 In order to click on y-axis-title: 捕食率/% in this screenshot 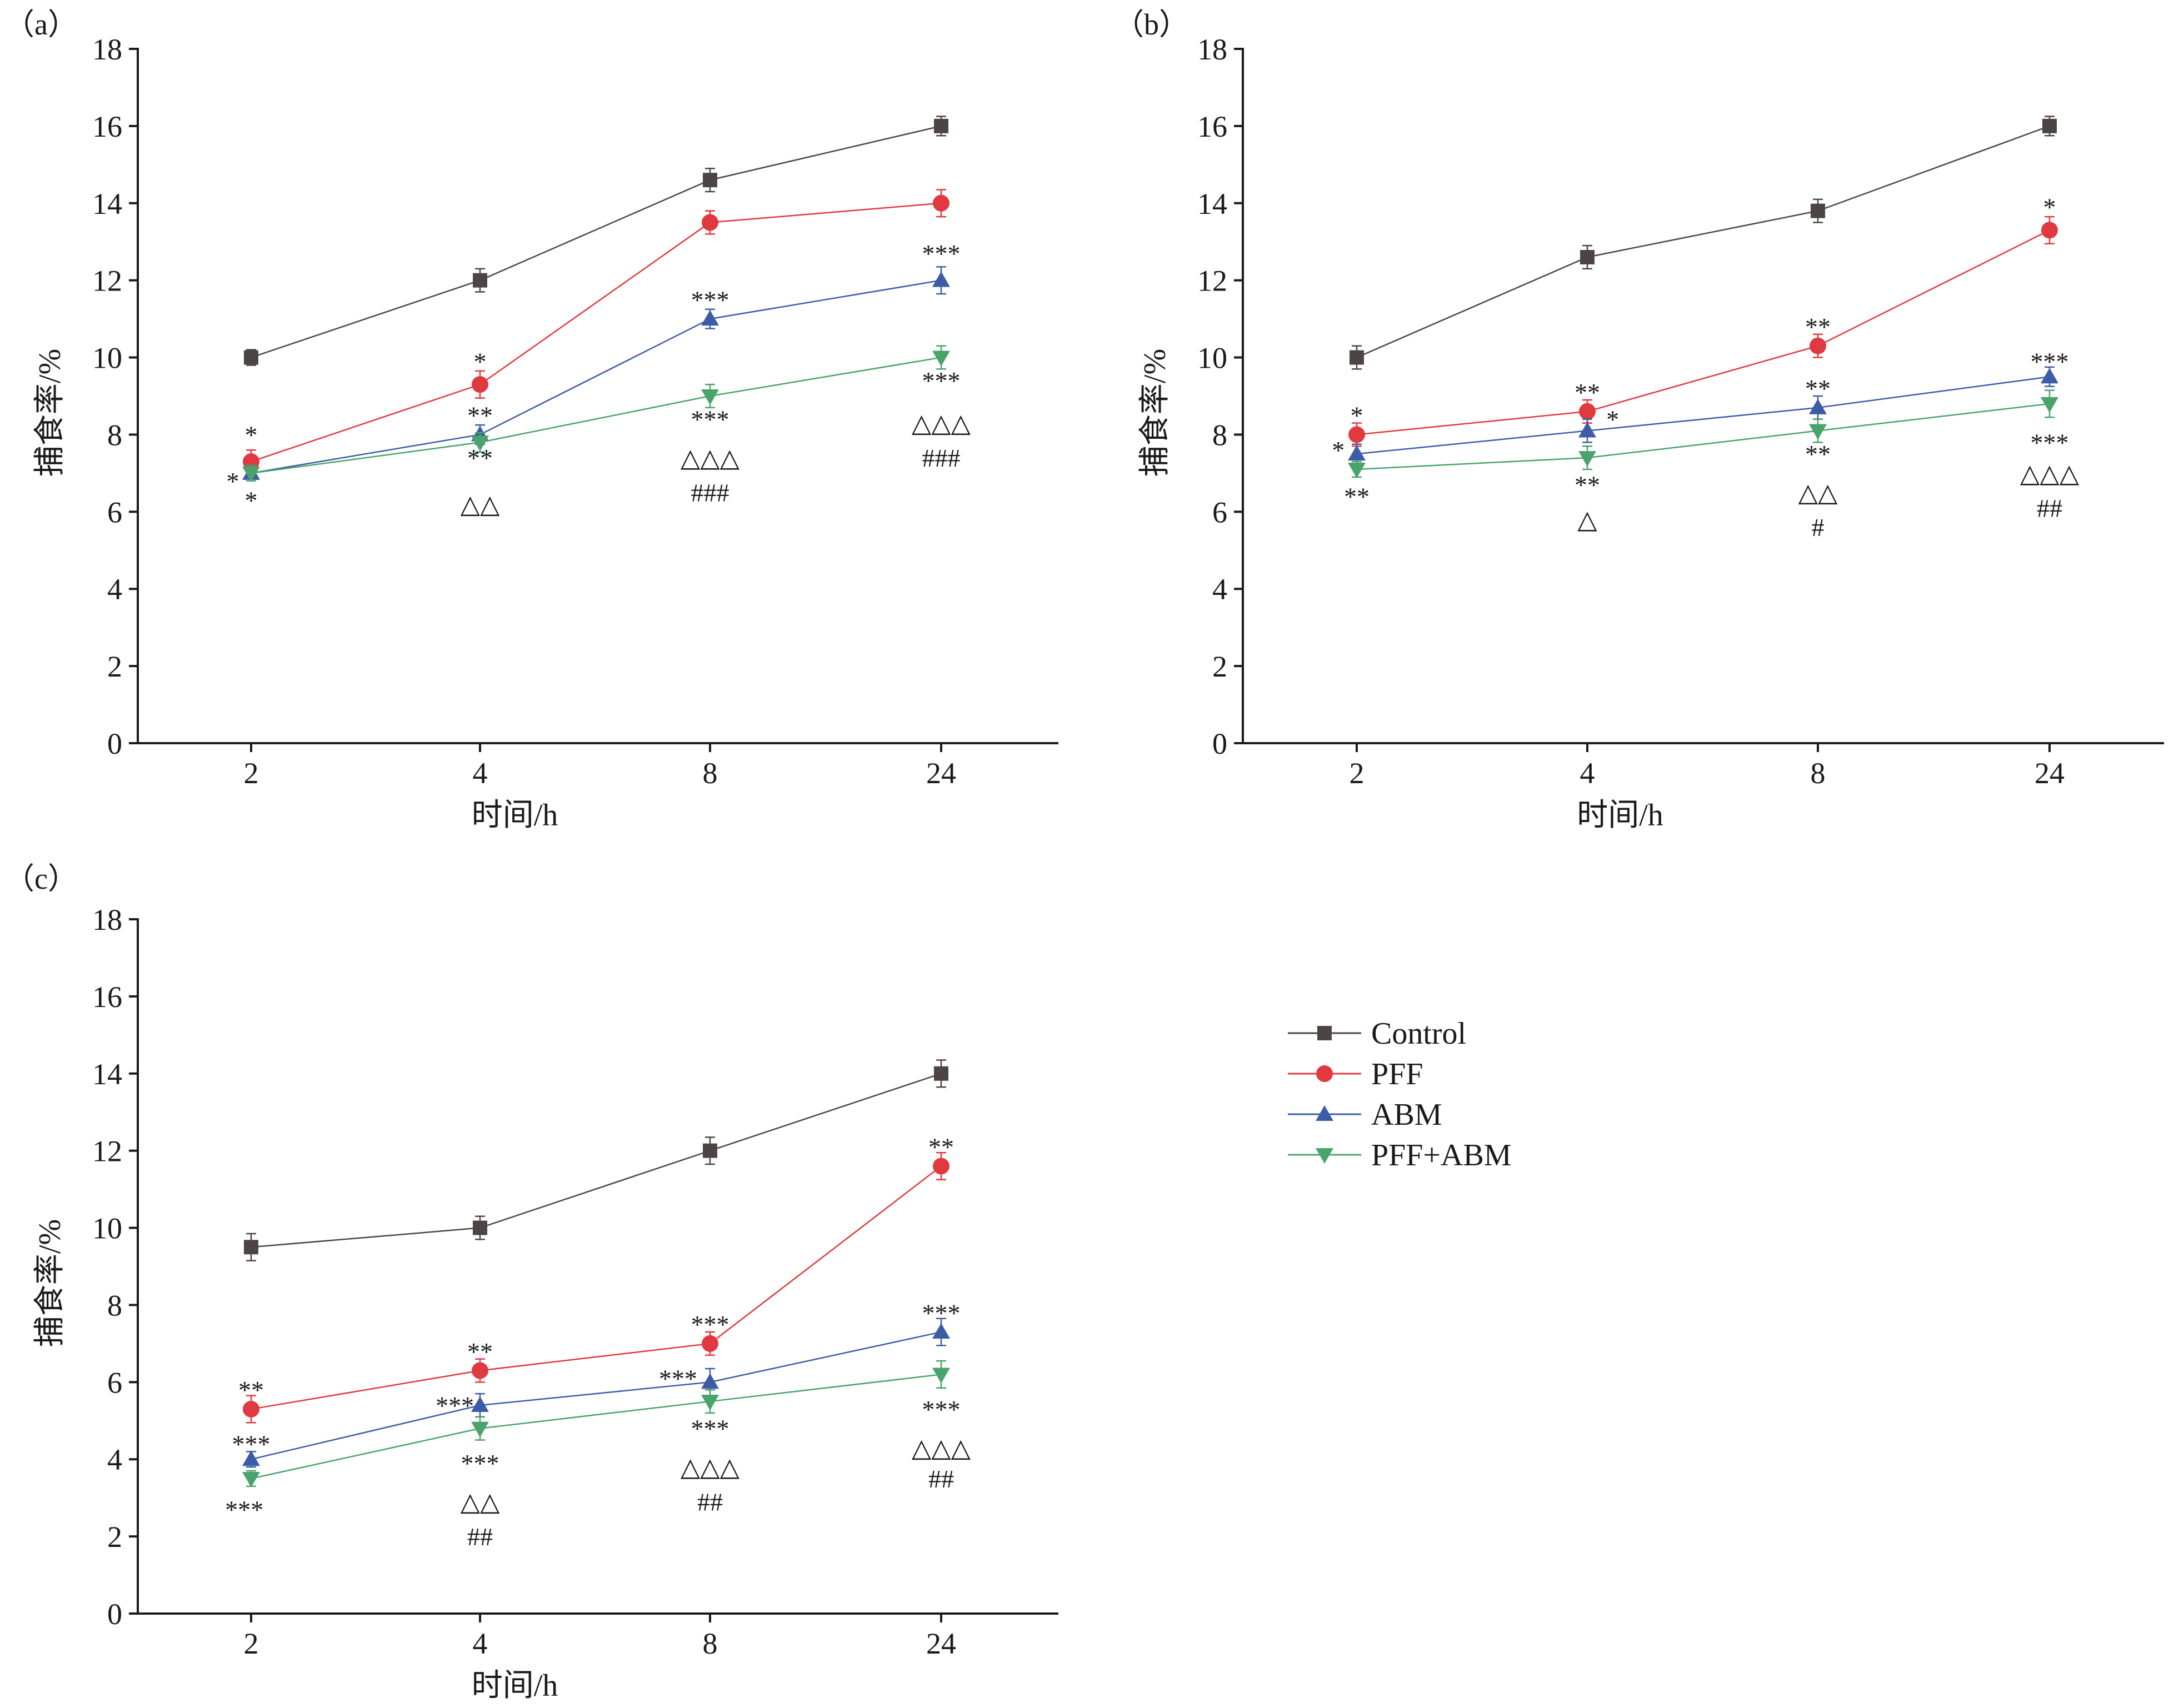, I will do `click(50, 1283)`.